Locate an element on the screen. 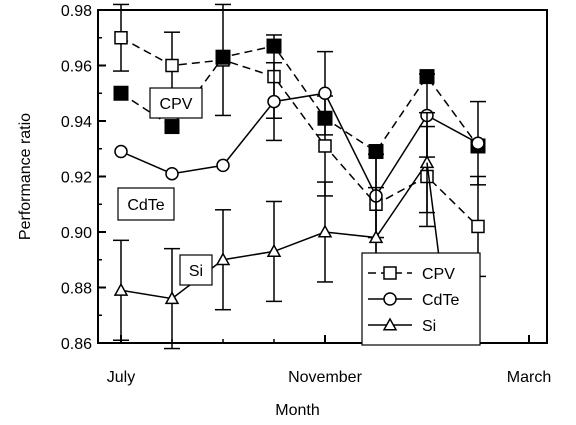  legend-item-cpv: CPV is located at coordinates (411, 274).